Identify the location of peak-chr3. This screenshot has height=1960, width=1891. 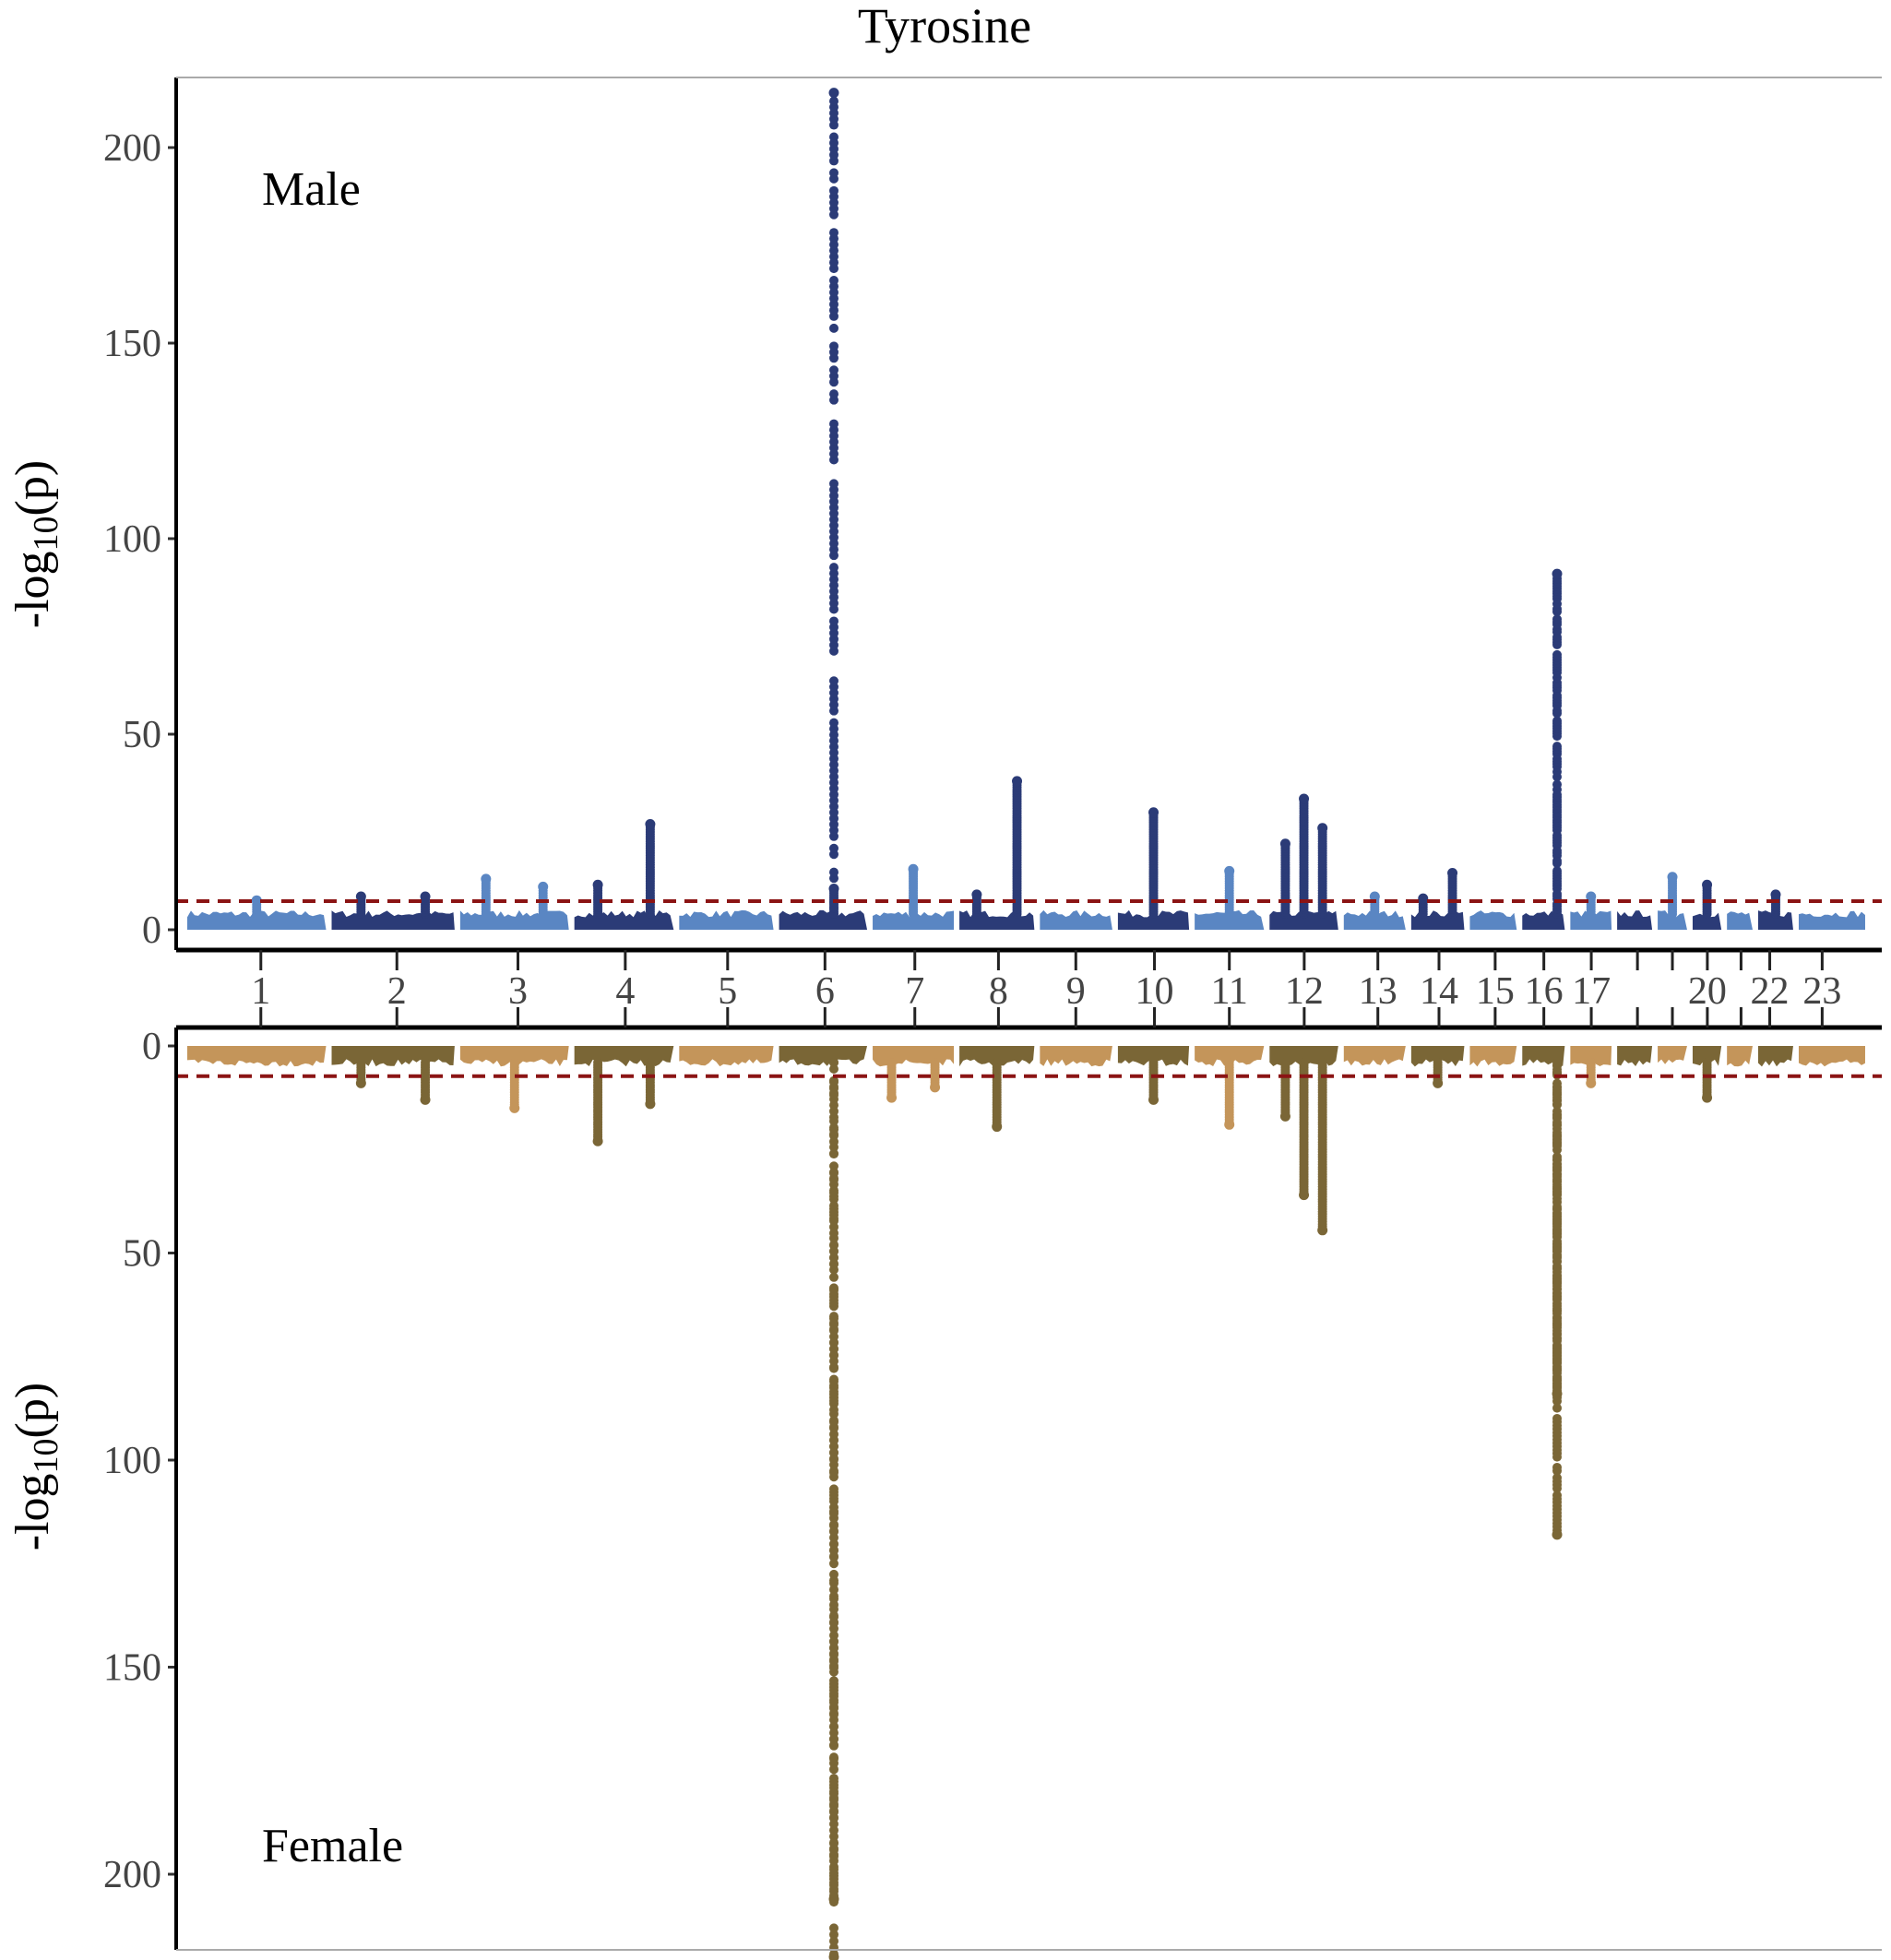
(486, 896).